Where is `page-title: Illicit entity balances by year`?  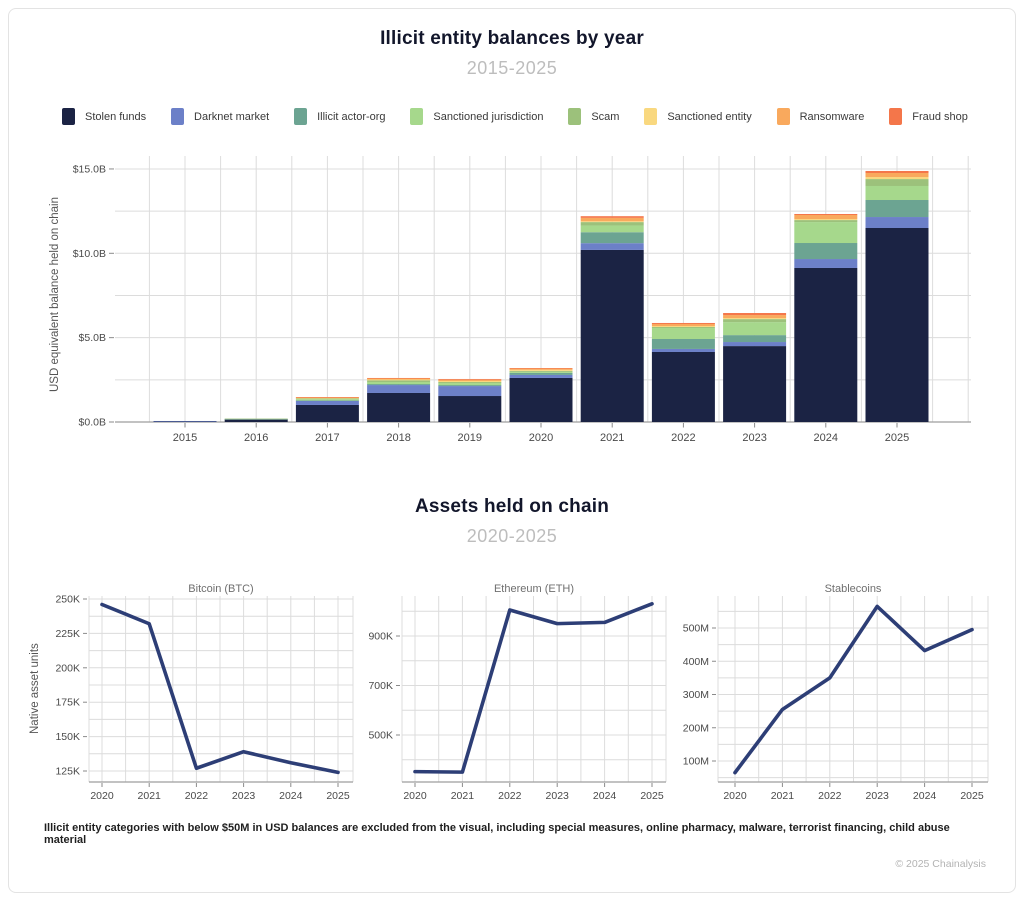 page-title: Illicit entity balances by year is located at coordinates (512, 38).